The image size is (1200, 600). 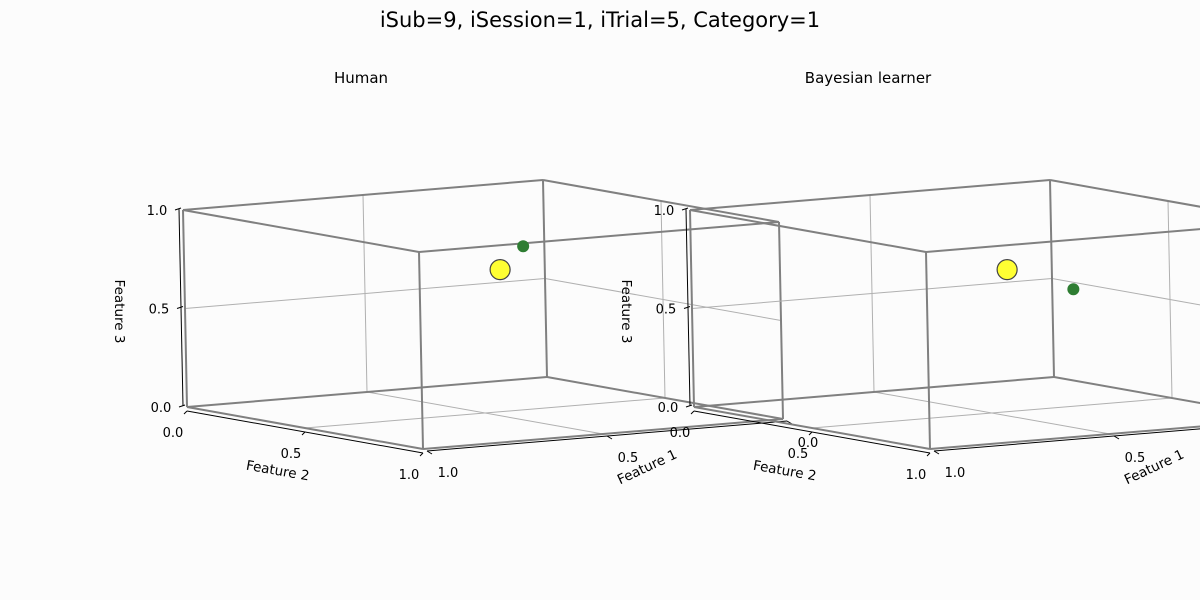 What do you see at coordinates (808, 443) in the screenshot?
I see `x-tick-label: 0.0` at bounding box center [808, 443].